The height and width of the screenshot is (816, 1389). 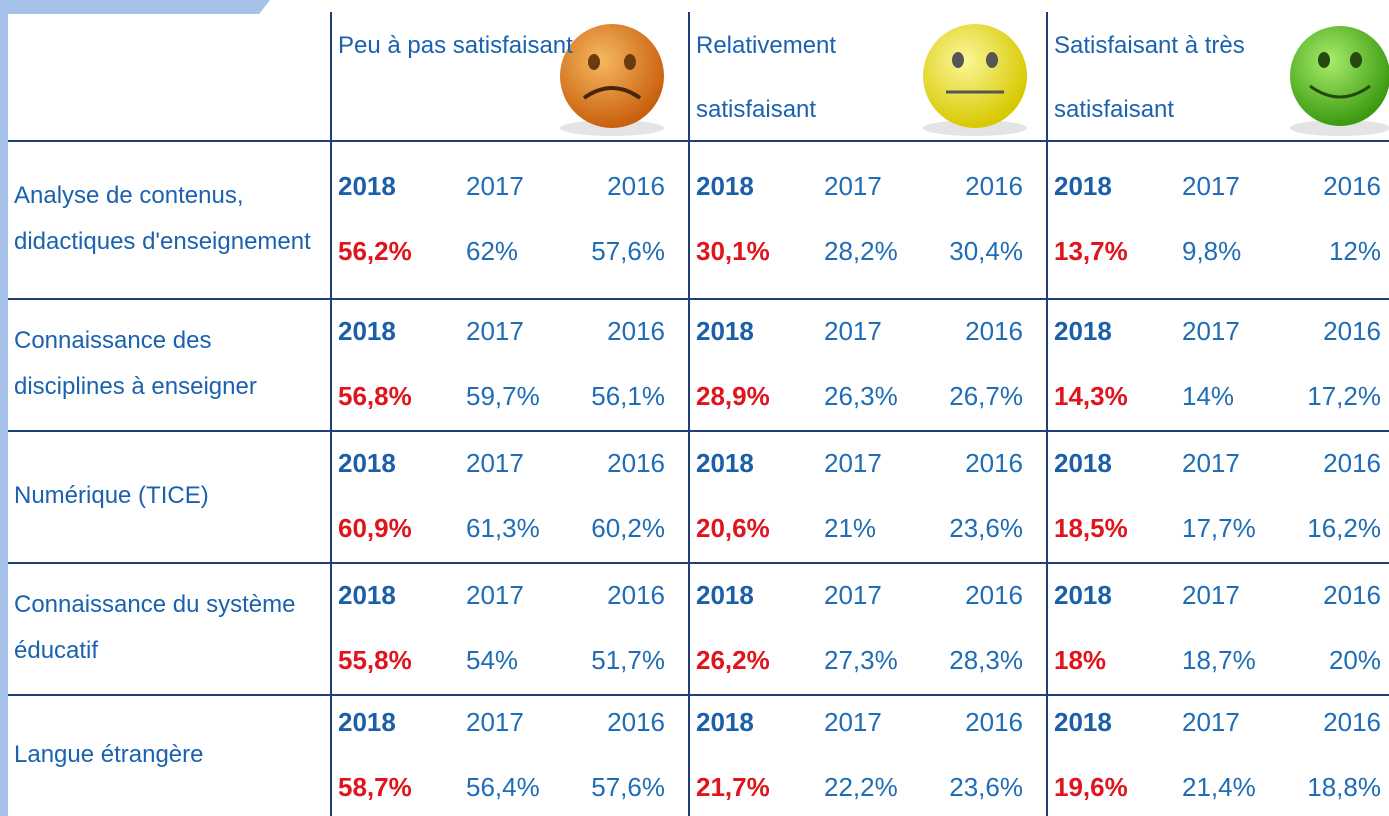 What do you see at coordinates (503, 787) in the screenshot?
I see `cell-value: 56,4%` at bounding box center [503, 787].